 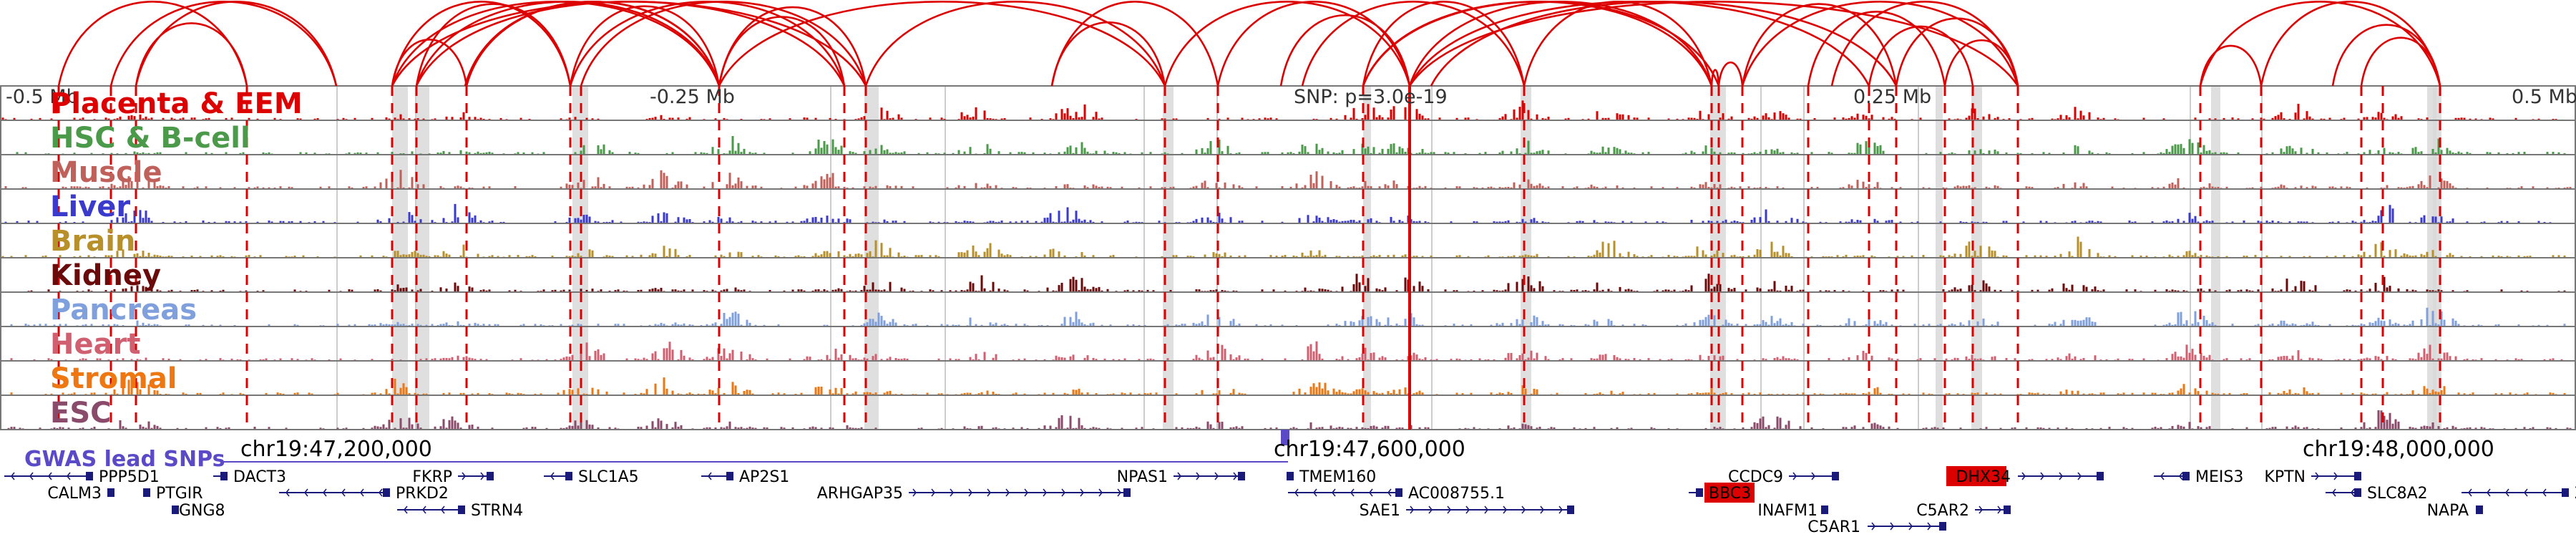 I want to click on track-label-brain: Brain, so click(x=92, y=241).